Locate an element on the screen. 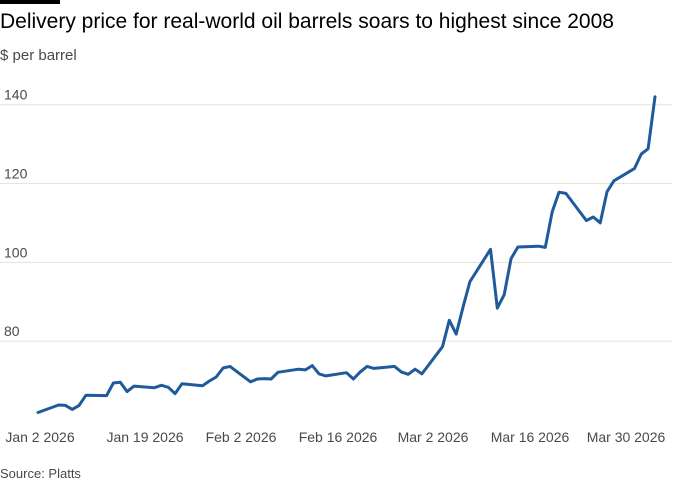 Image resolution: width=700 pixels, height=500 pixels. x-tick-label: Jan 2 2026 is located at coordinates (39, 437).